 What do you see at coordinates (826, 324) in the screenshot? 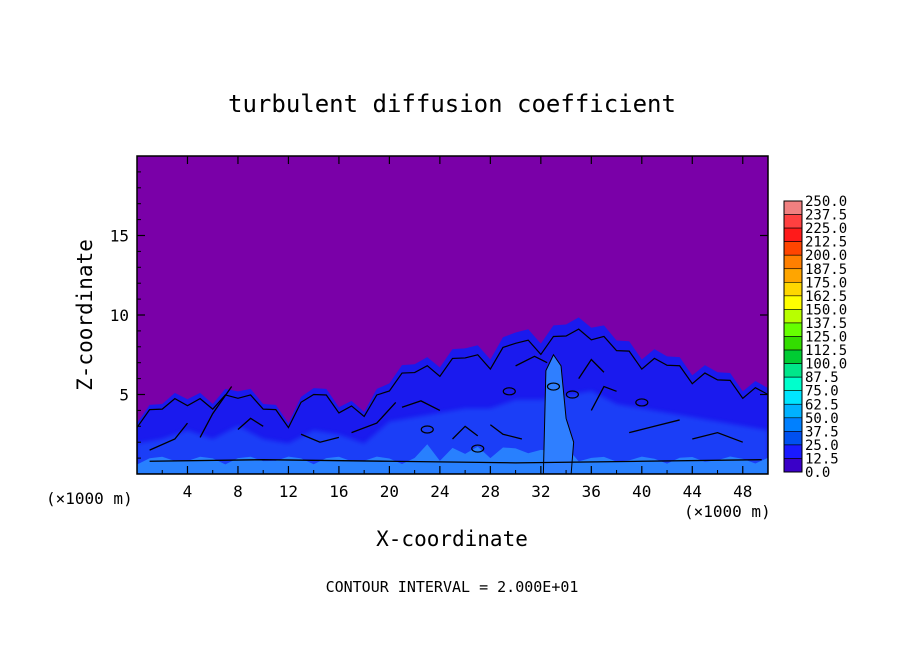
I see `colorbar-label: 137.5` at bounding box center [826, 324].